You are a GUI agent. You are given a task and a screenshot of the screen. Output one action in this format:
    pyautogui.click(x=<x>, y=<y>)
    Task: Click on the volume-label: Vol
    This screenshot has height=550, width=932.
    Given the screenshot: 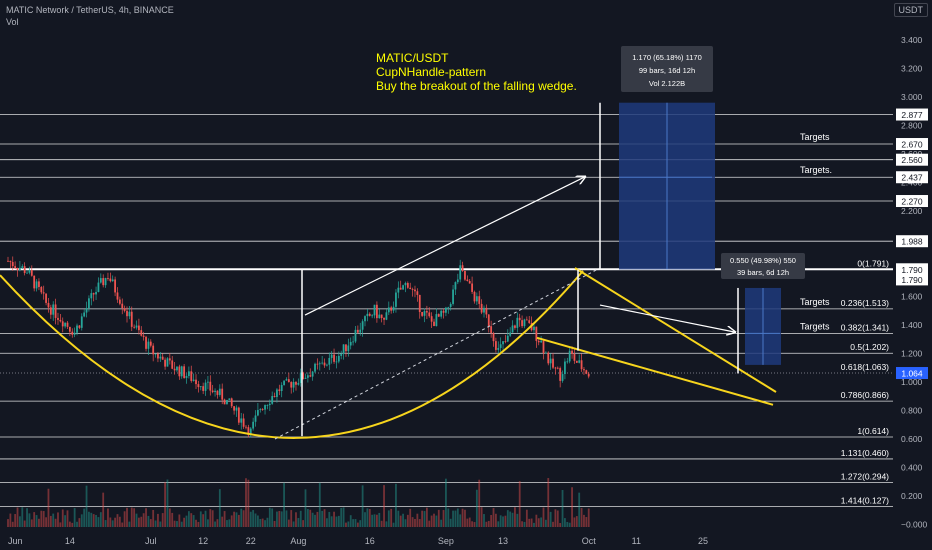 What is the action you would take?
    pyautogui.click(x=12, y=22)
    